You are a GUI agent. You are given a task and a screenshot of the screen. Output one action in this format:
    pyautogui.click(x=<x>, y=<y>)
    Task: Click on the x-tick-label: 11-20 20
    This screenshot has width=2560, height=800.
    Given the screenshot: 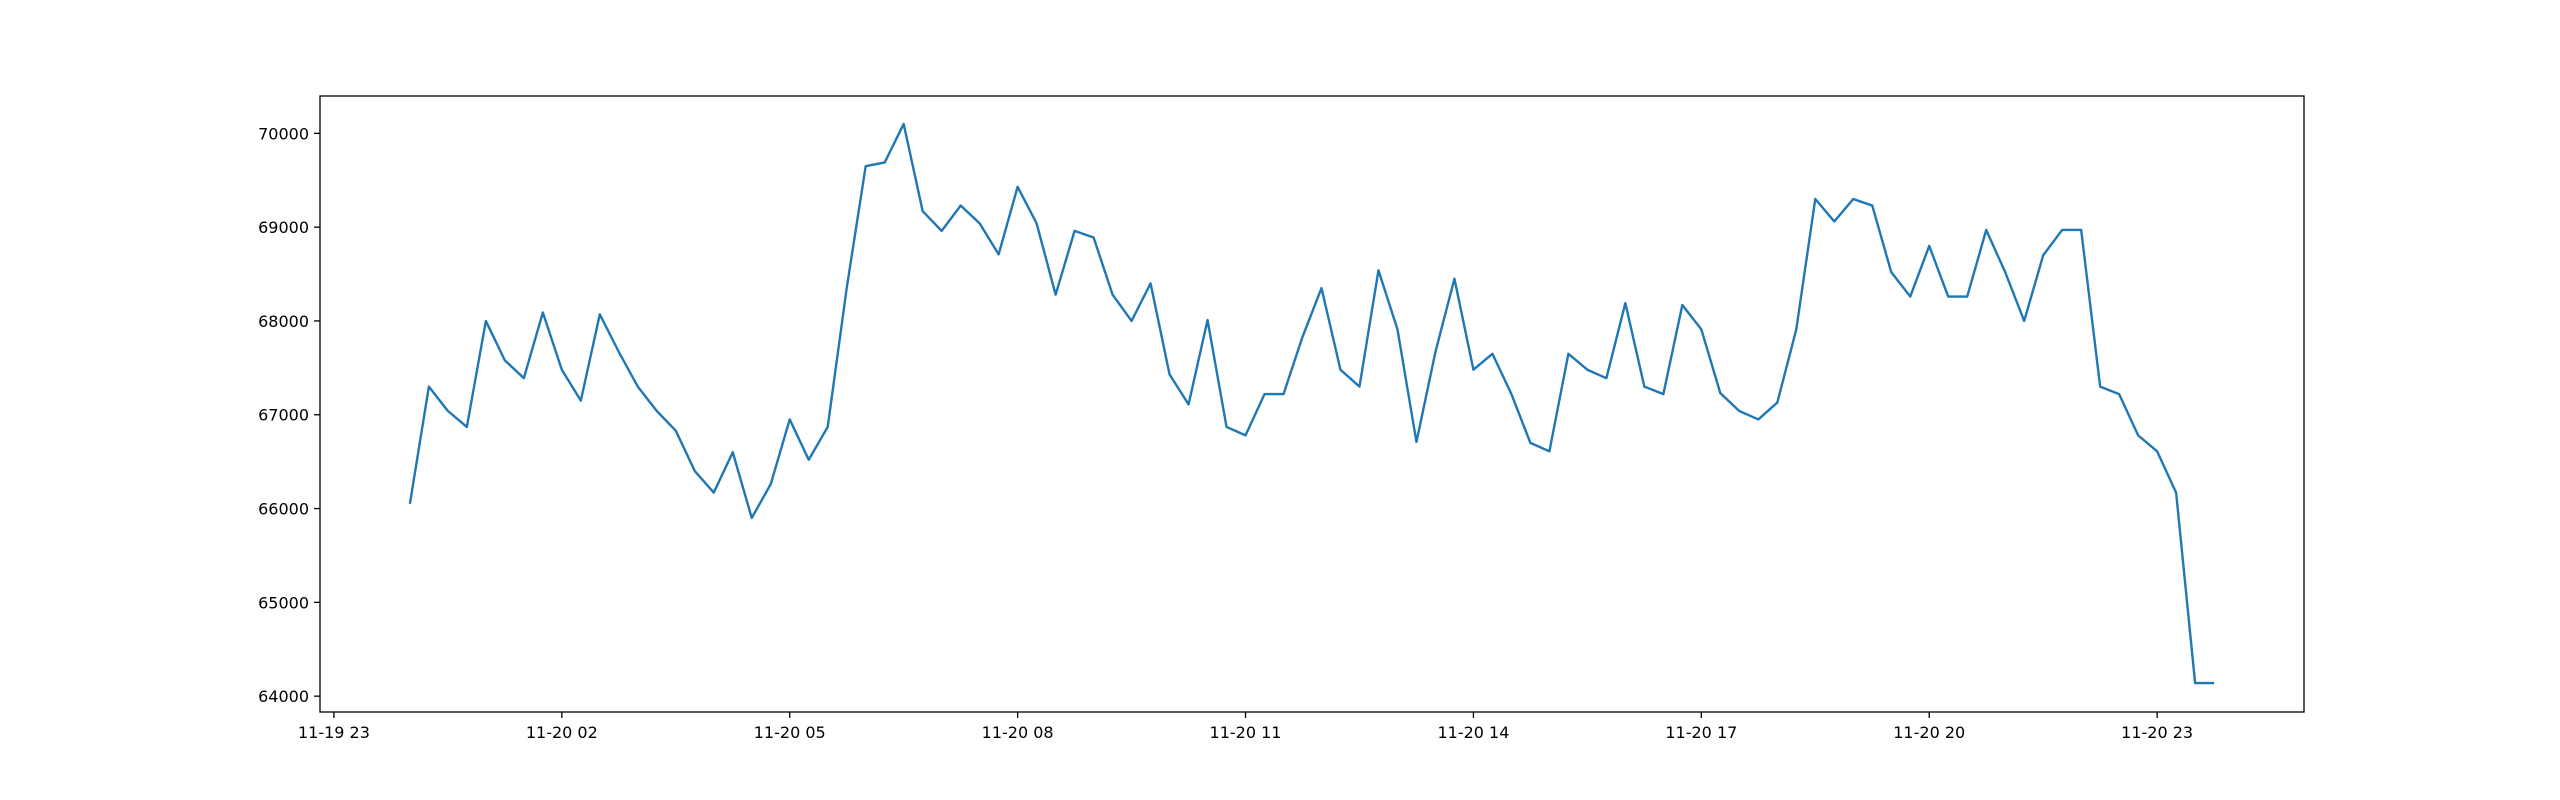 What is the action you would take?
    pyautogui.click(x=1929, y=732)
    